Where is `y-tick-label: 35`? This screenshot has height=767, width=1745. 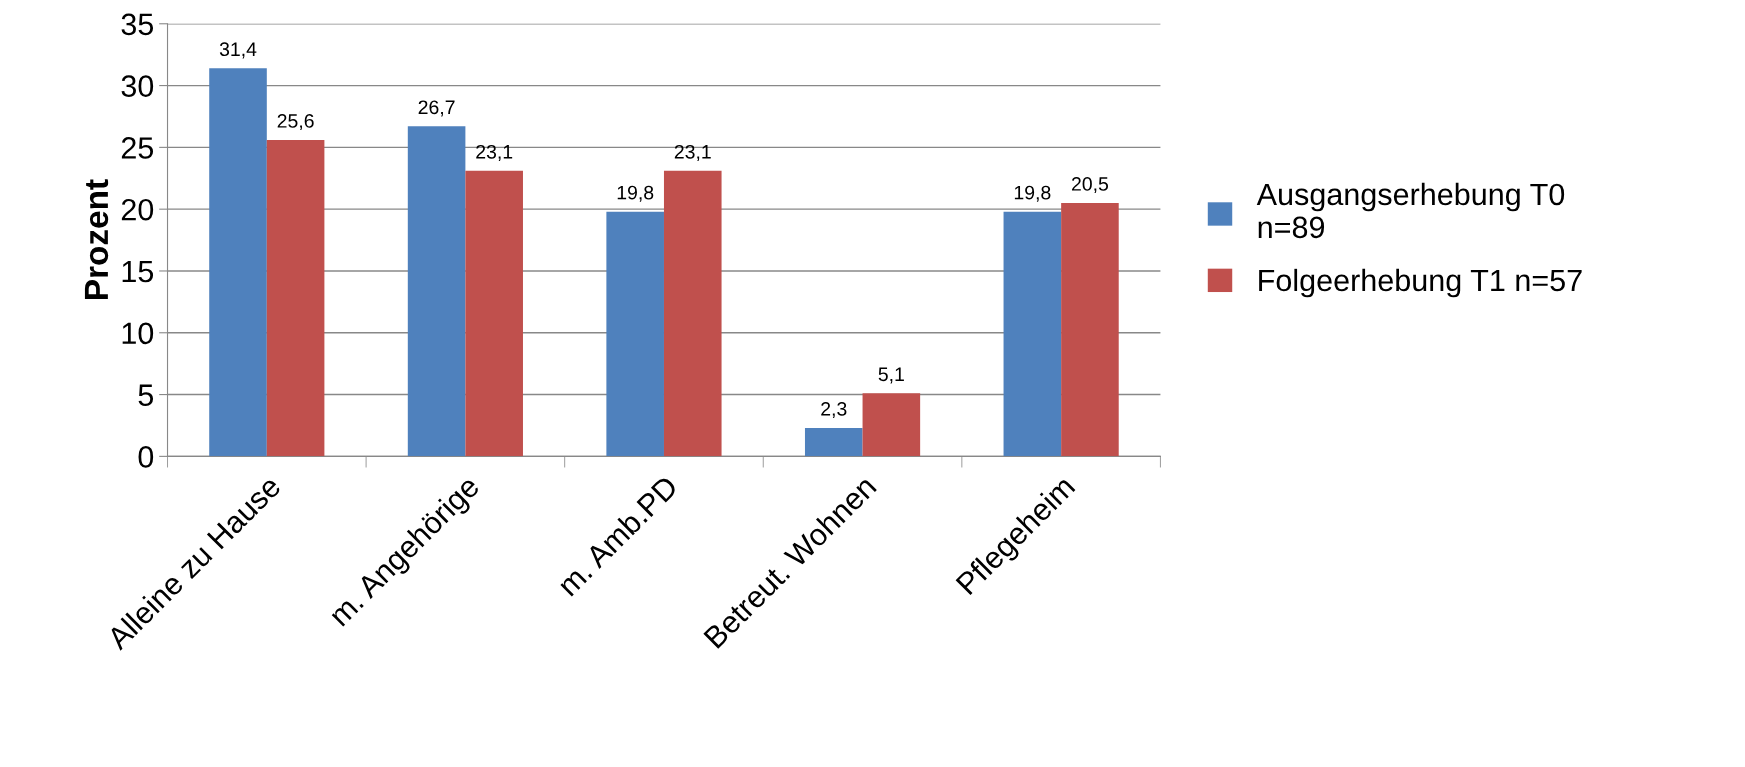
y-tick-label: 35 is located at coordinates (137, 24).